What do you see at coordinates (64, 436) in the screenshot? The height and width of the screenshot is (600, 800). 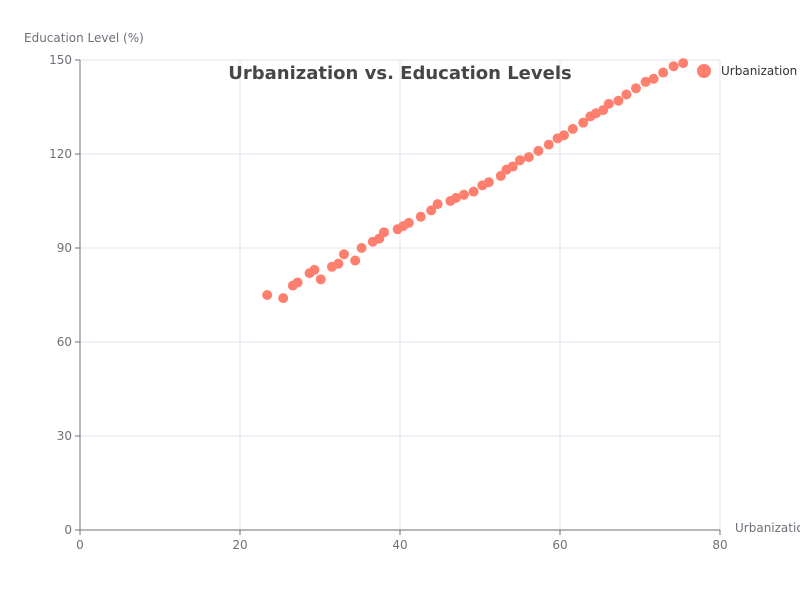 I see `y-tick-label: 30` at bounding box center [64, 436].